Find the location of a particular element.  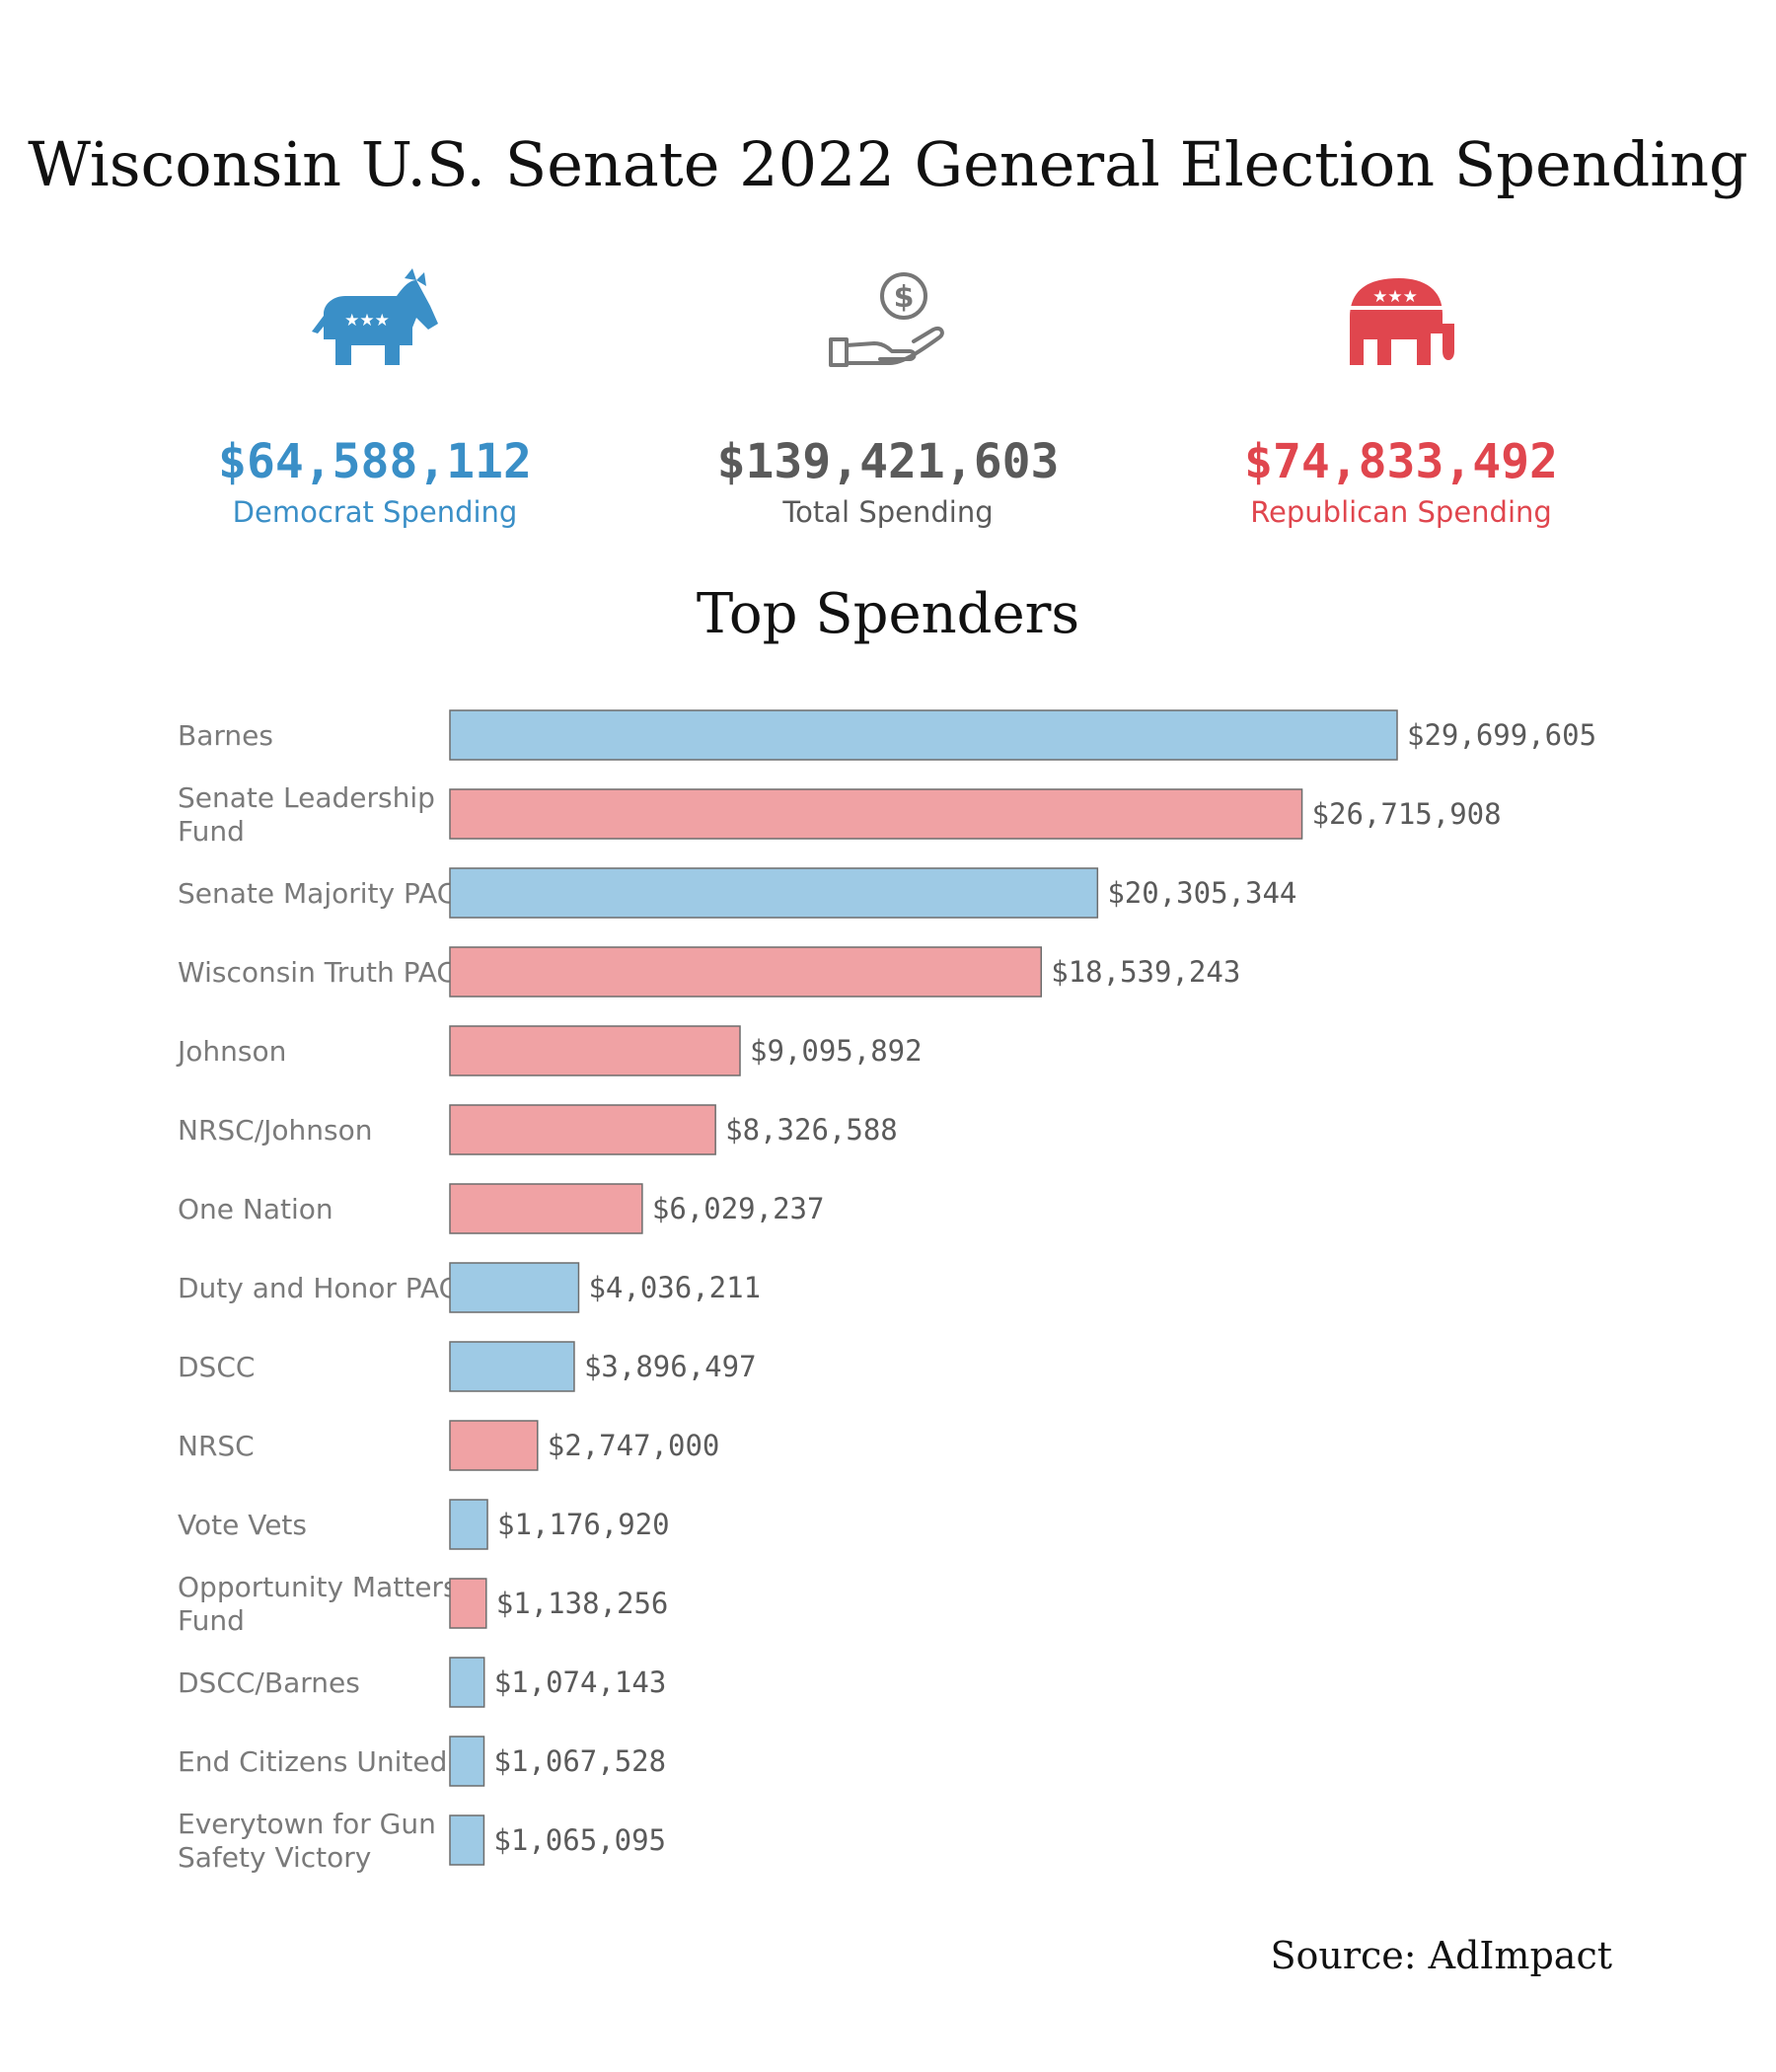

value-label-wisconsin-truth-pac: $18,539,243 is located at coordinates (1145, 972).